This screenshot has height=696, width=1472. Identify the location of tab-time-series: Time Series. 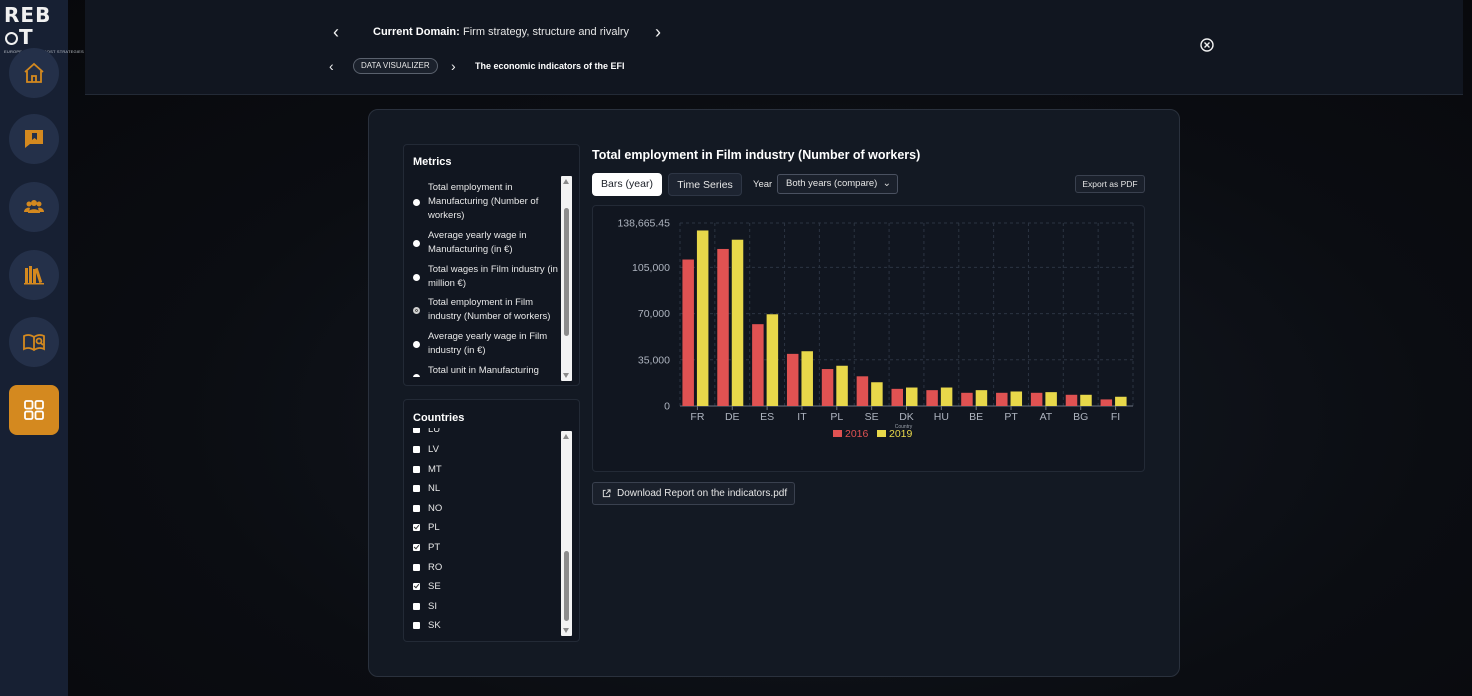
(705, 184).